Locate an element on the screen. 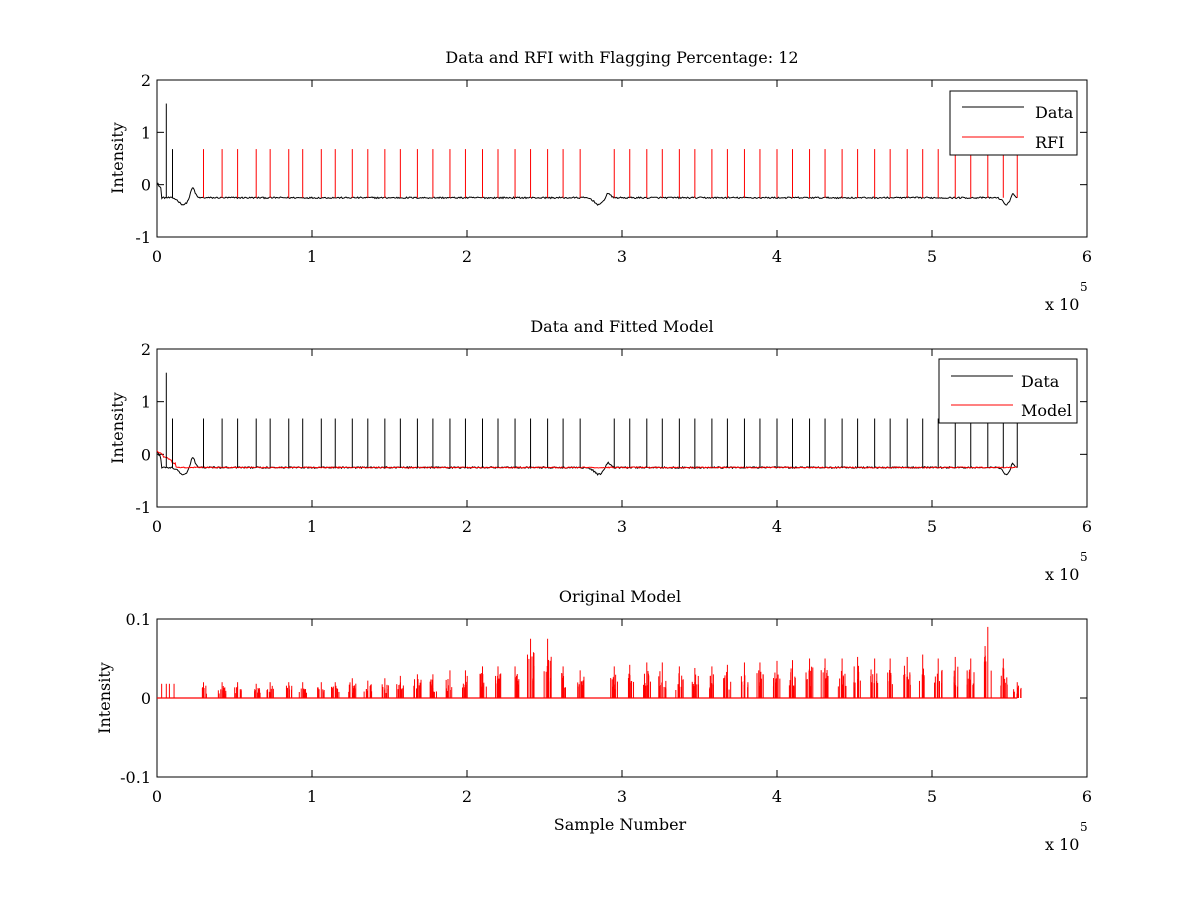 This screenshot has width=1200, height=900. x-axis-label: Sample Number is located at coordinates (620, 824).